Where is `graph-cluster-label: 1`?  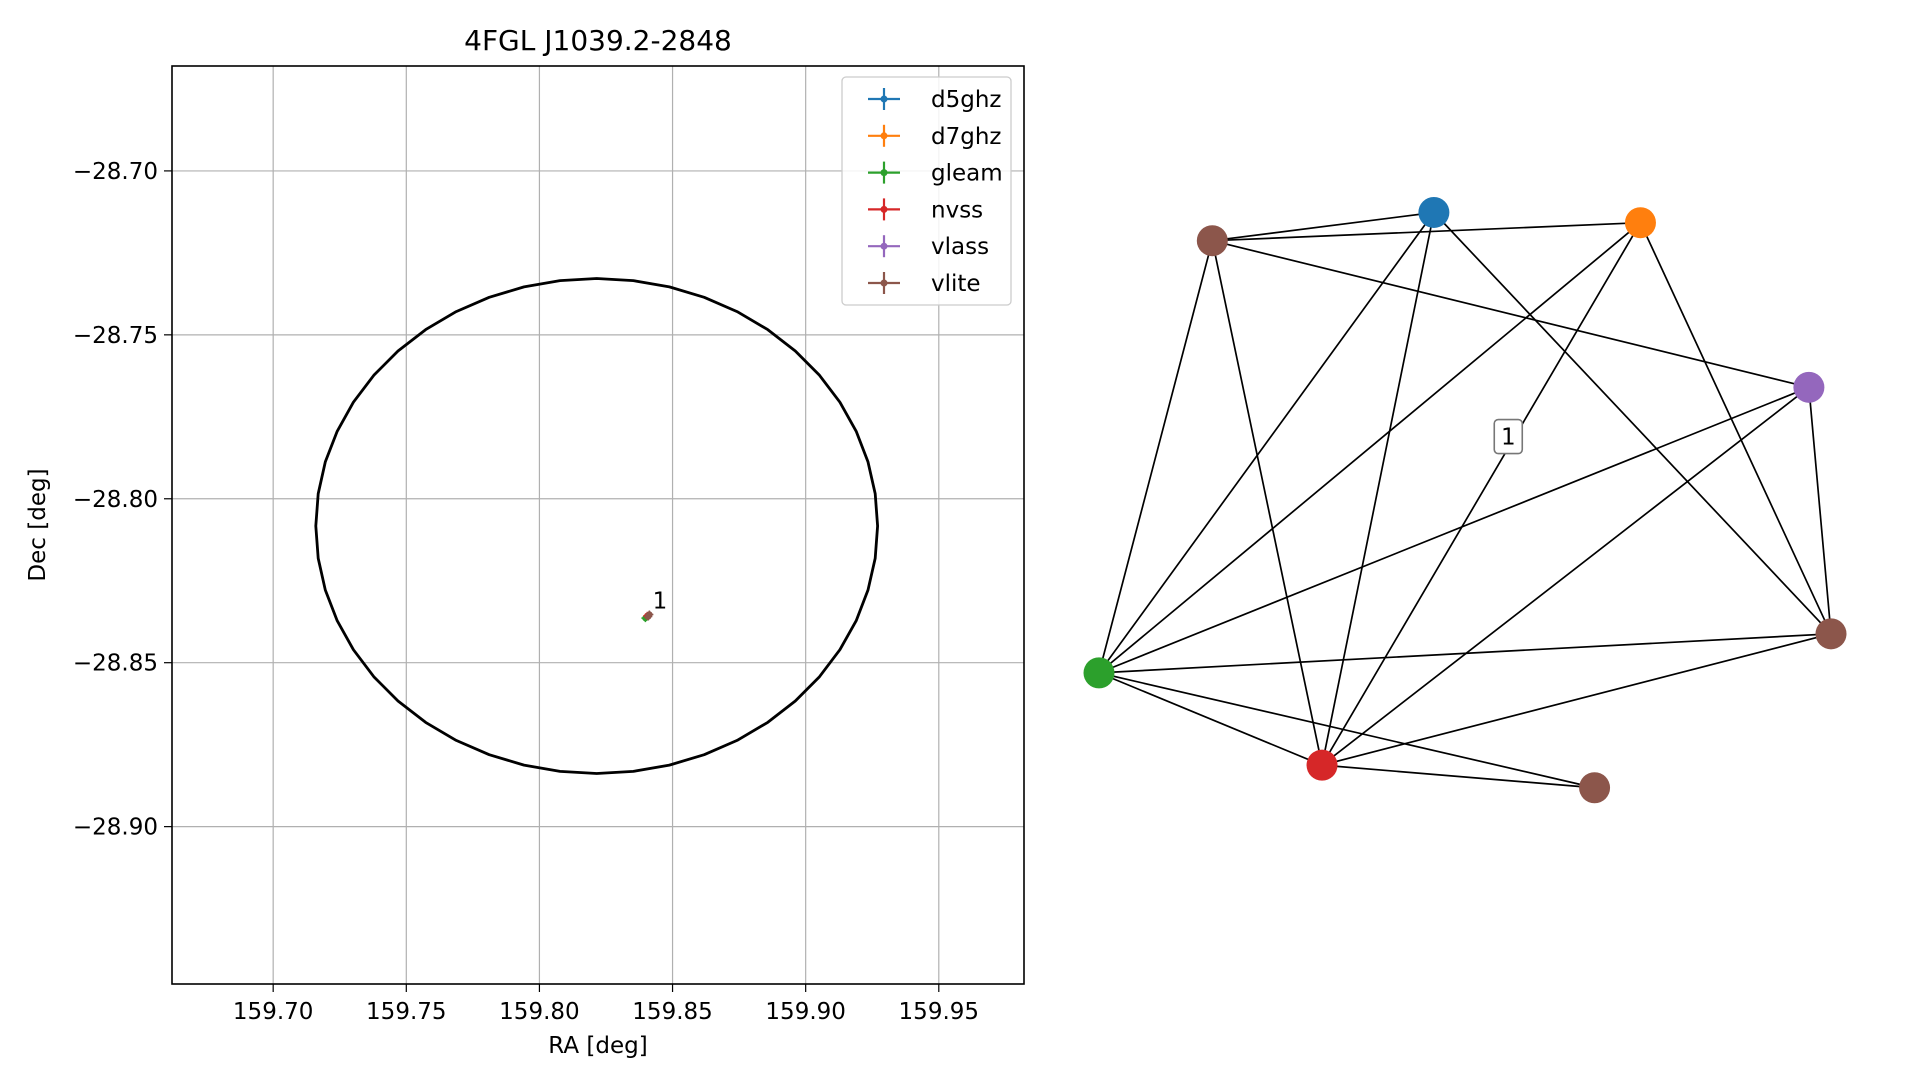
graph-cluster-label: 1 is located at coordinates (1508, 436).